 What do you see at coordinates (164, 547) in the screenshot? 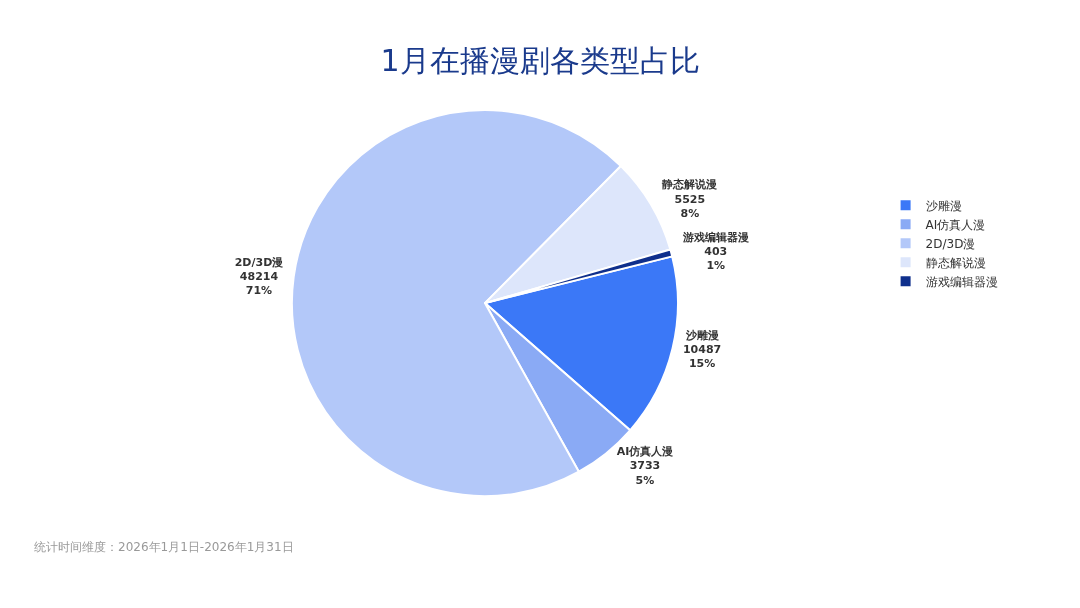
I see `text: 统计时间维度：2026年1月1日-2026年1月31日` at bounding box center [164, 547].